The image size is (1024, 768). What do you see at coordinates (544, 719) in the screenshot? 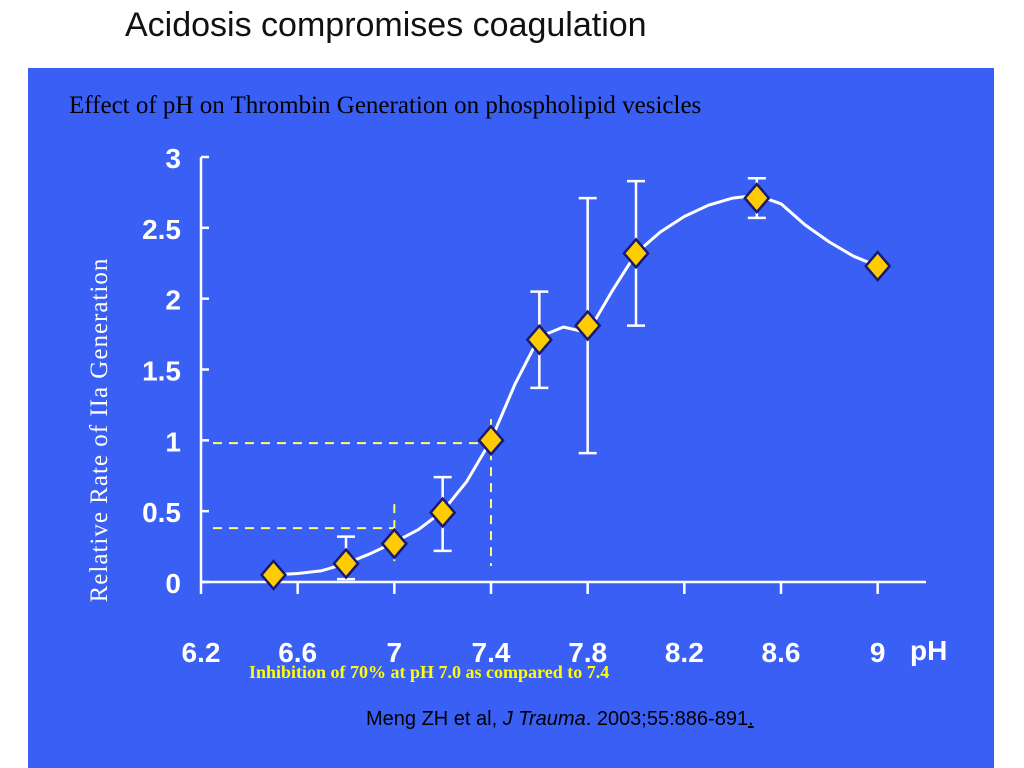
I see `citation-journal: J Trauma` at bounding box center [544, 719].